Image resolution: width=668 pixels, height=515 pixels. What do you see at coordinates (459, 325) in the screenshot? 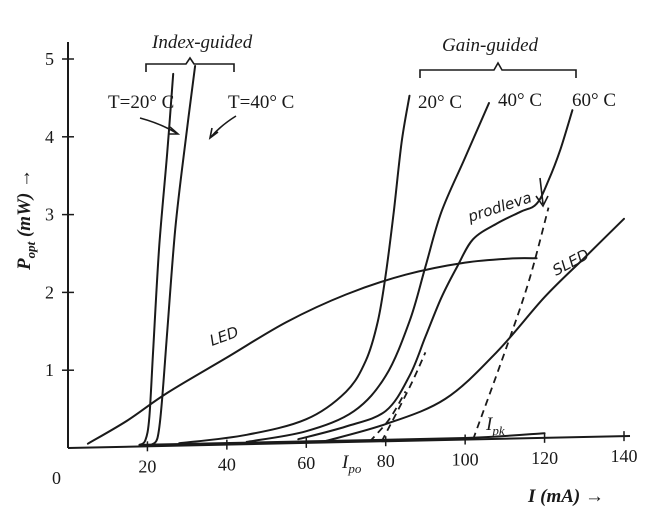
I see `dashed-lines` at bounding box center [459, 325].